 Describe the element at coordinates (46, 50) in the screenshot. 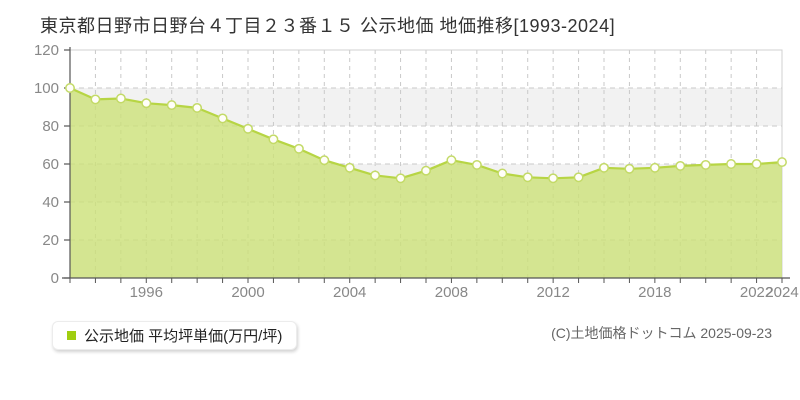

I see `y-tick-label: 120` at that location.